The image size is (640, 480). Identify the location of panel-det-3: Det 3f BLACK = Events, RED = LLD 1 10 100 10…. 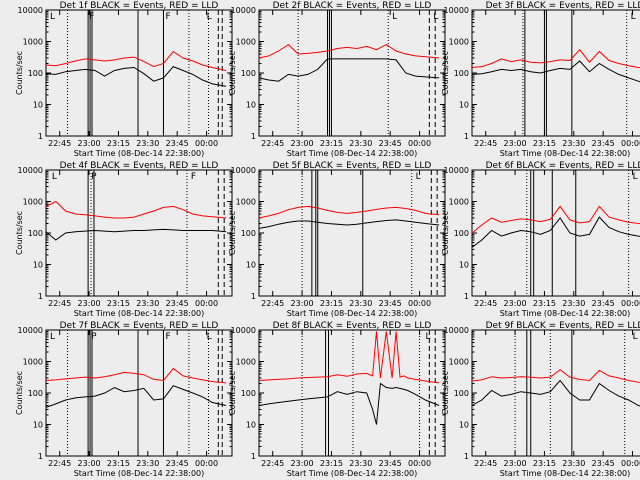
(540, 79).